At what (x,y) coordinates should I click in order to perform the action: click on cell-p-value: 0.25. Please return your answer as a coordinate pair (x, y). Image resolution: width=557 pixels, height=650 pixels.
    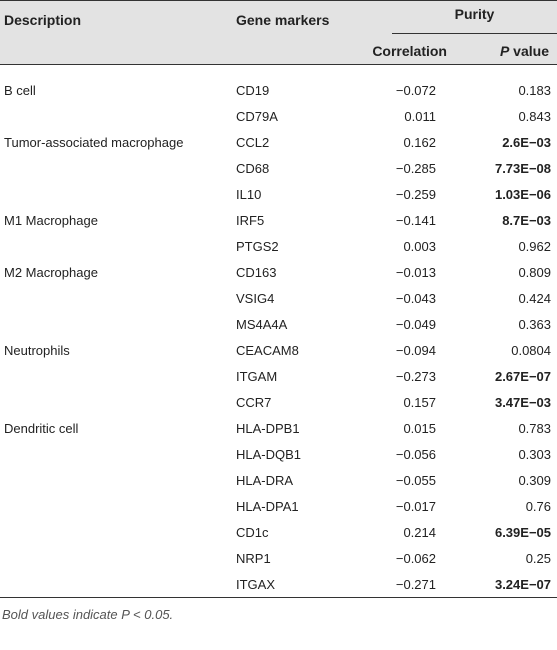
    Looking at the image, I should click on (538, 558).